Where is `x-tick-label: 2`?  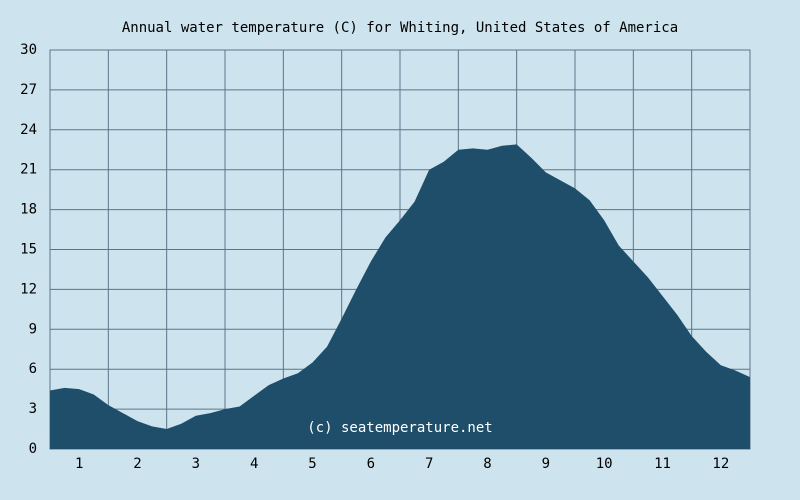
x-tick-label: 2 is located at coordinates (137, 464).